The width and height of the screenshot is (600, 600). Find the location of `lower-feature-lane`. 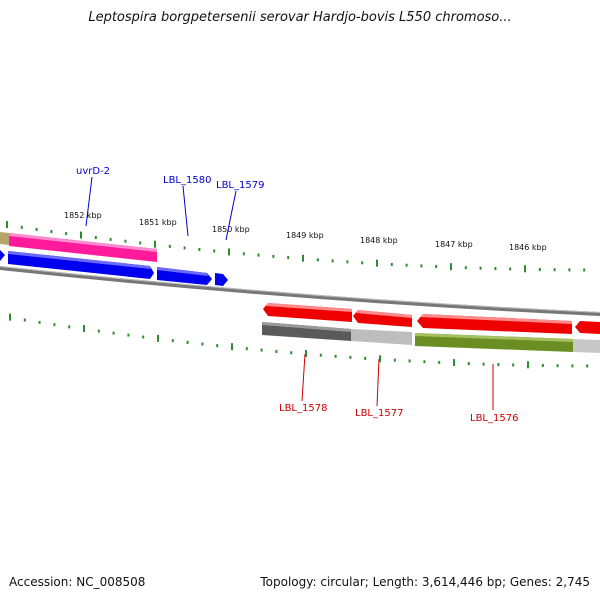

lower-feature-lane is located at coordinates (431, 337).